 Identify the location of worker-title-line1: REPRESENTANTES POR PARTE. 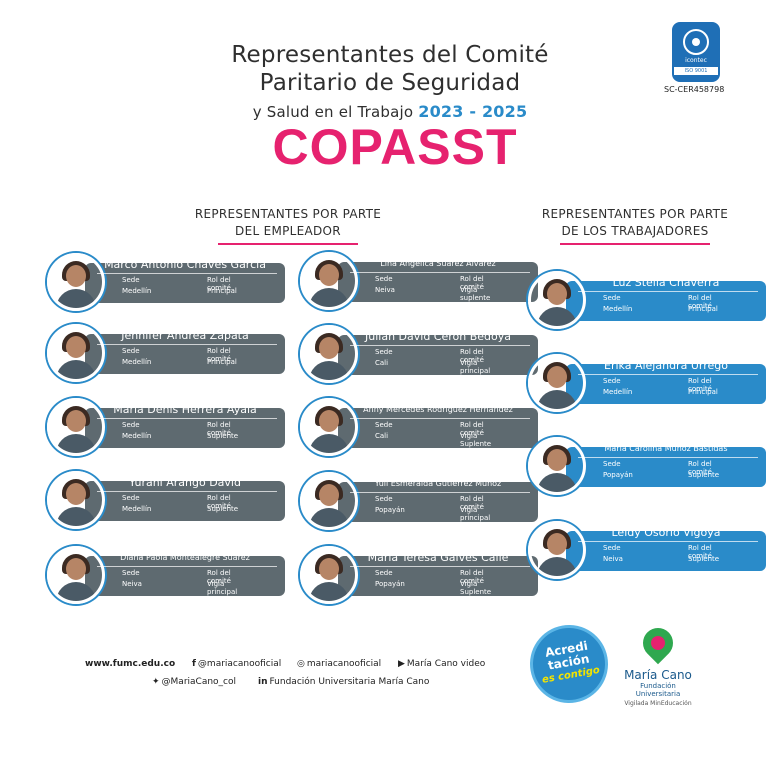
(635, 214).